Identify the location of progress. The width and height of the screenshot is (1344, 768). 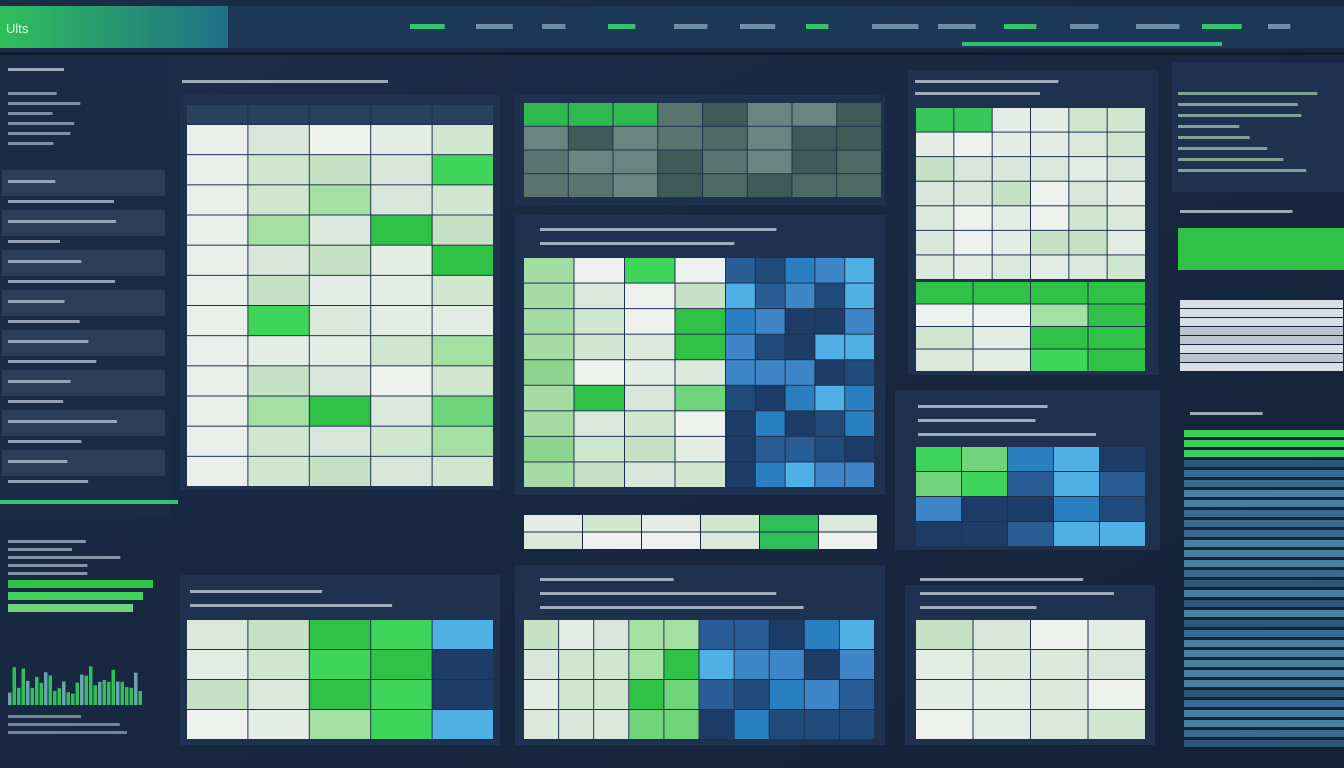
(75, 596).